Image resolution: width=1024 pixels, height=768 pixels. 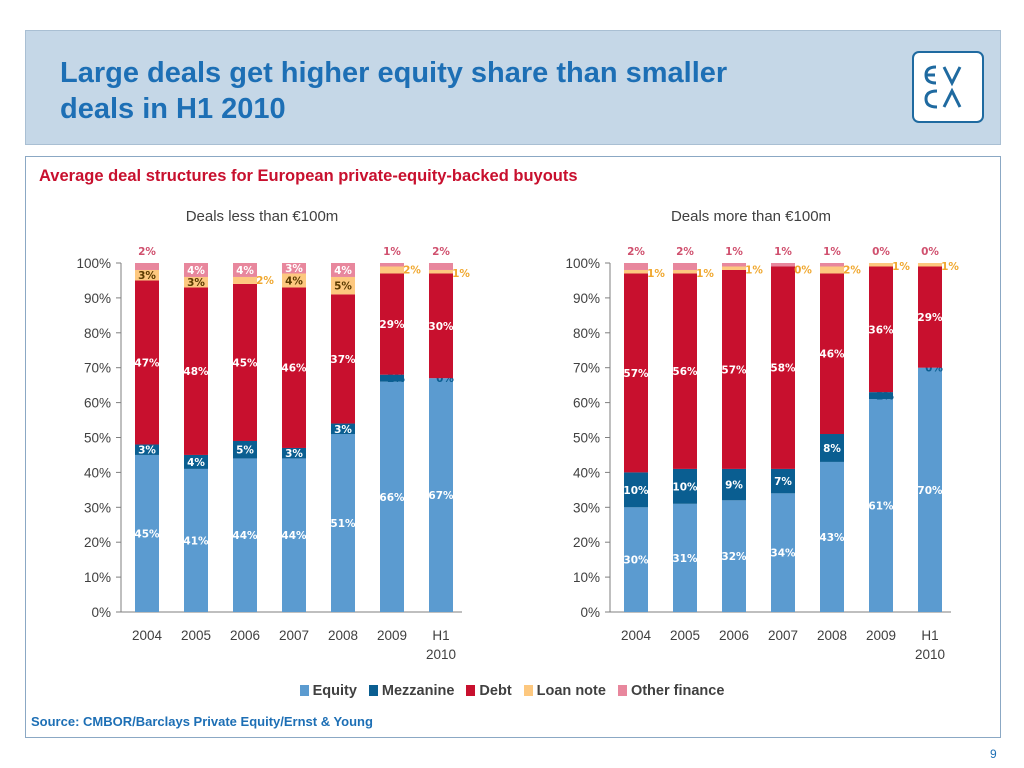 I want to click on data-label-debt: 30%, so click(x=441, y=327).